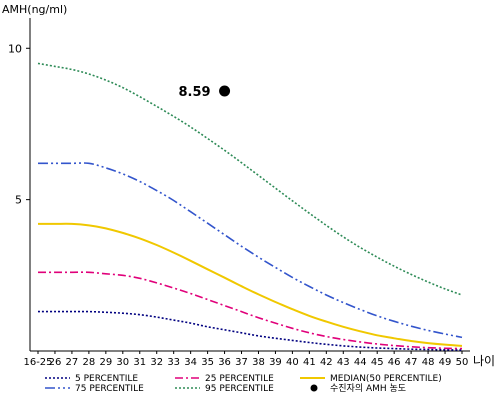  What do you see at coordinates (173, 362) in the screenshot?
I see `x-tick-label: 33` at bounding box center [173, 362].